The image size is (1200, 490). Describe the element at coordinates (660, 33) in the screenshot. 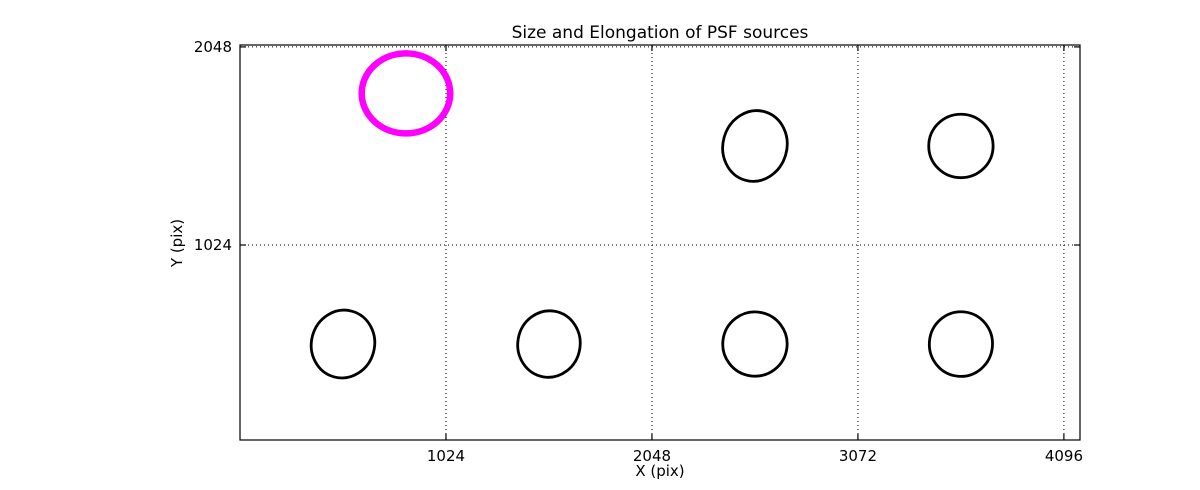

I see `chart-title: Size and Elongation of PSF sources` at that location.